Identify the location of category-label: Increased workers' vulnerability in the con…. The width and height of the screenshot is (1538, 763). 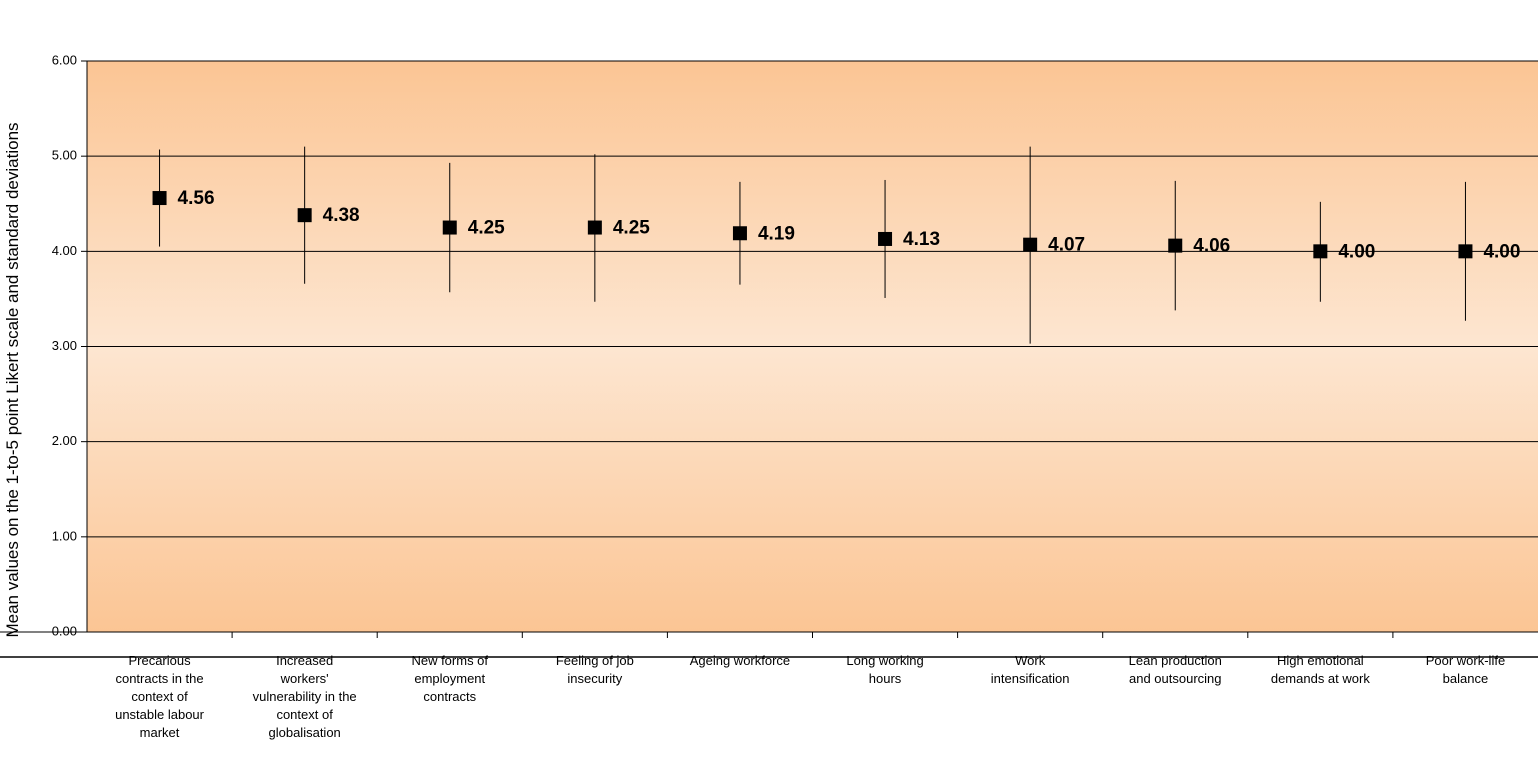
(305, 696).